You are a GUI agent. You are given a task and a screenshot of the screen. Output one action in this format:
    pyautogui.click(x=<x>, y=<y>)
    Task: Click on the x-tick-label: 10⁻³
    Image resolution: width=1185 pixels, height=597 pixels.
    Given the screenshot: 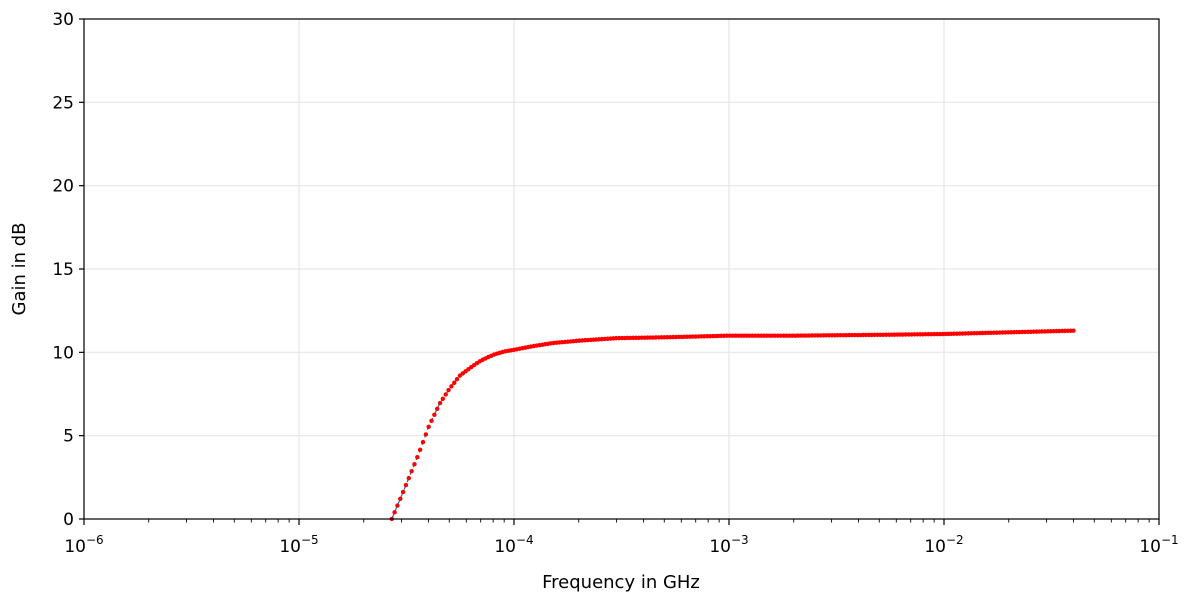 What is the action you would take?
    pyautogui.click(x=728, y=545)
    